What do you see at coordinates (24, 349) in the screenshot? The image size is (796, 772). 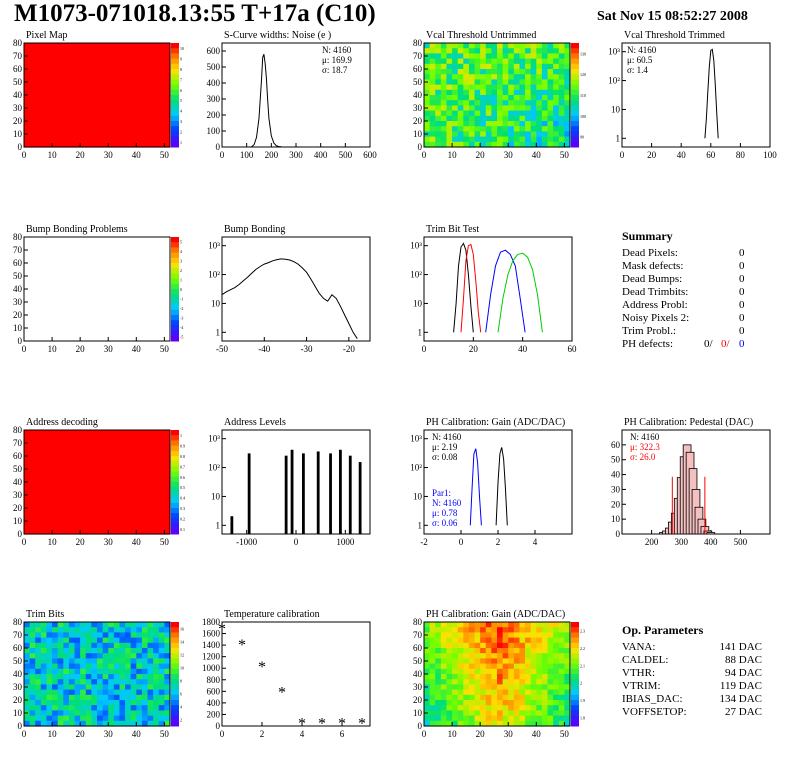 I see `x-tick-label: 0` at bounding box center [24, 349].